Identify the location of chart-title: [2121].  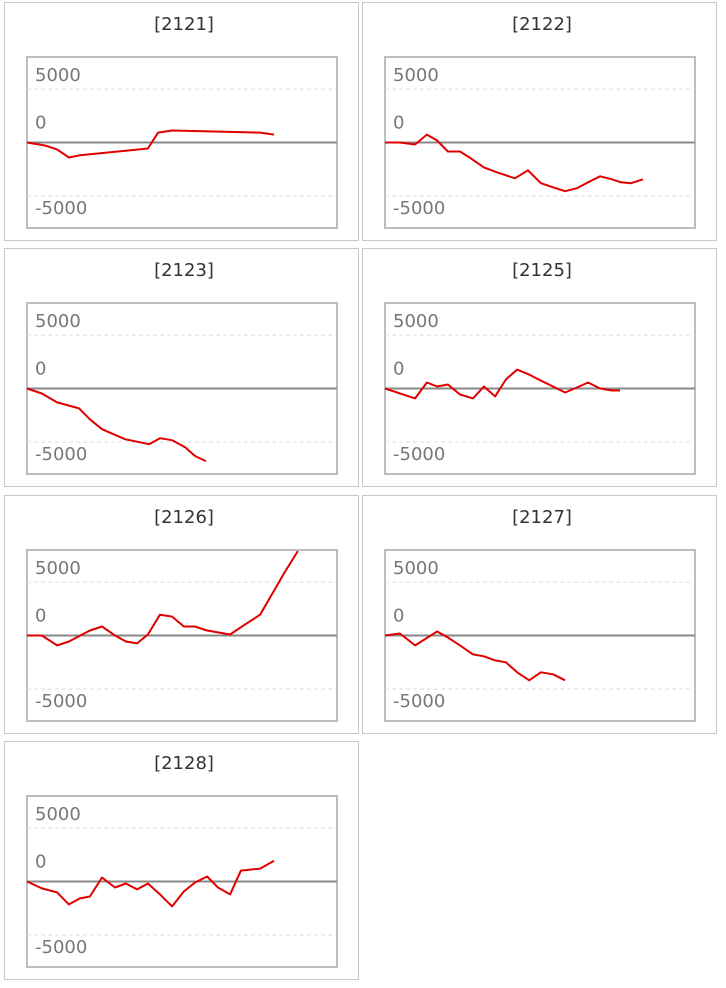
(184, 24).